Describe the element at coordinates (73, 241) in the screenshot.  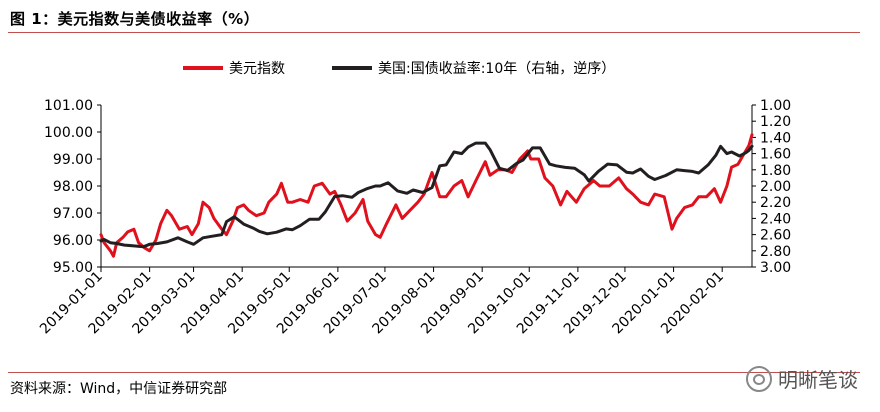
I see `left-tick-label: 96.00` at that location.